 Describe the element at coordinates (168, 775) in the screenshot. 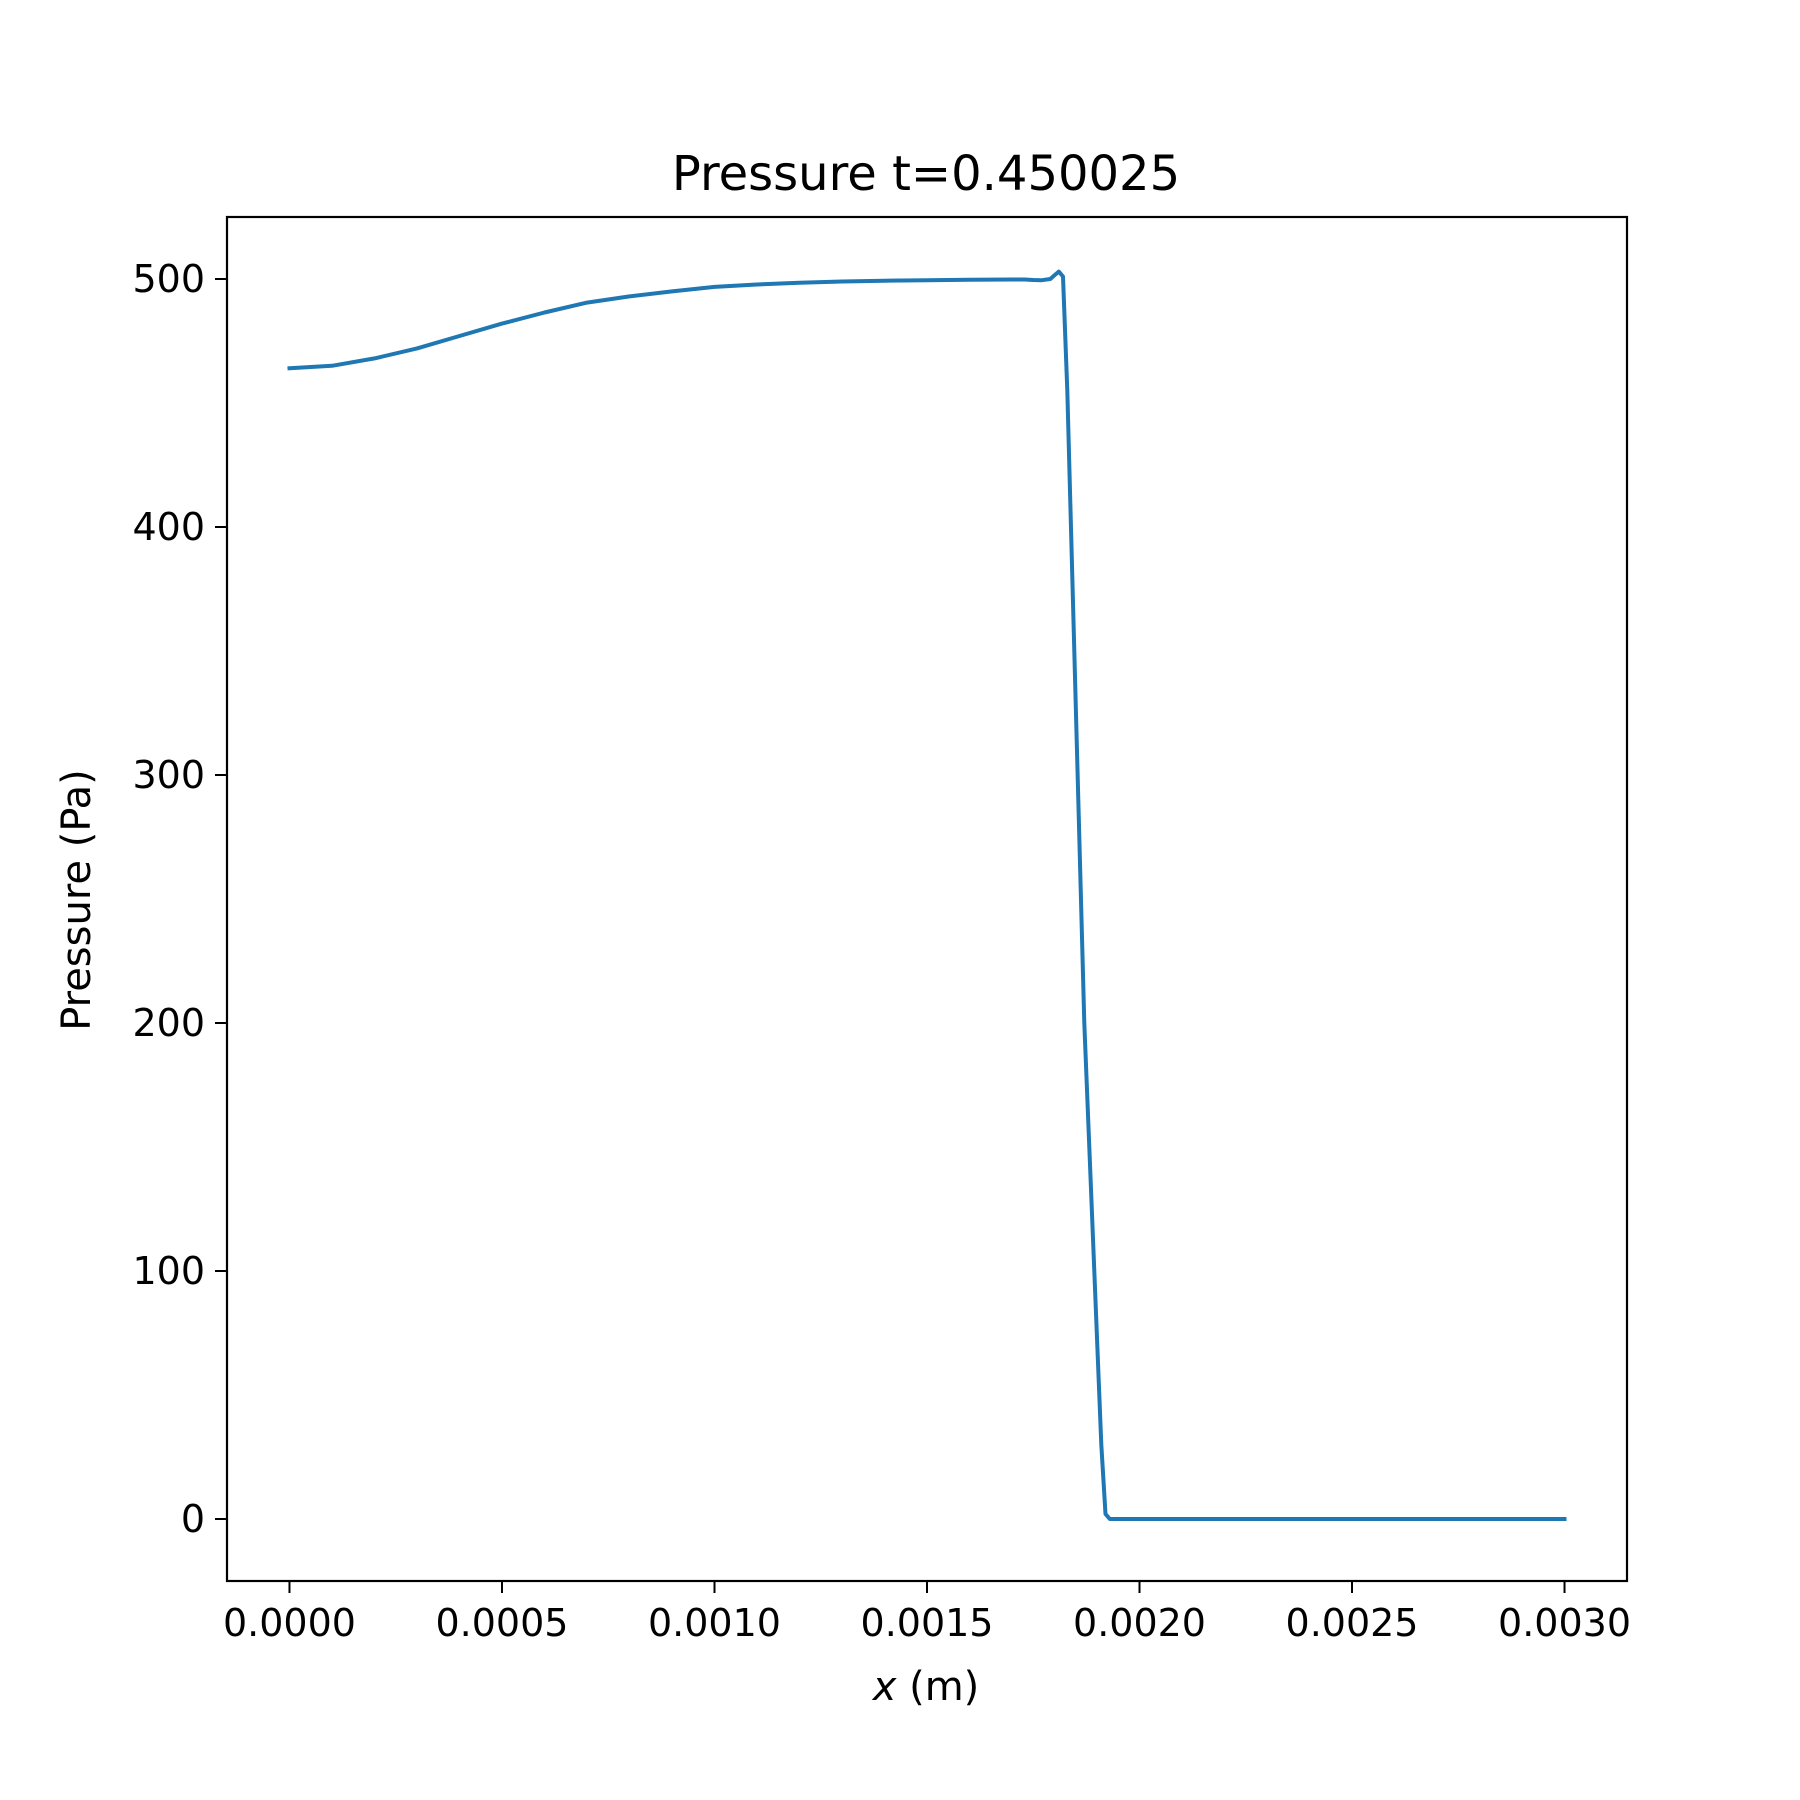

I see `y-tick-label: 300` at that location.